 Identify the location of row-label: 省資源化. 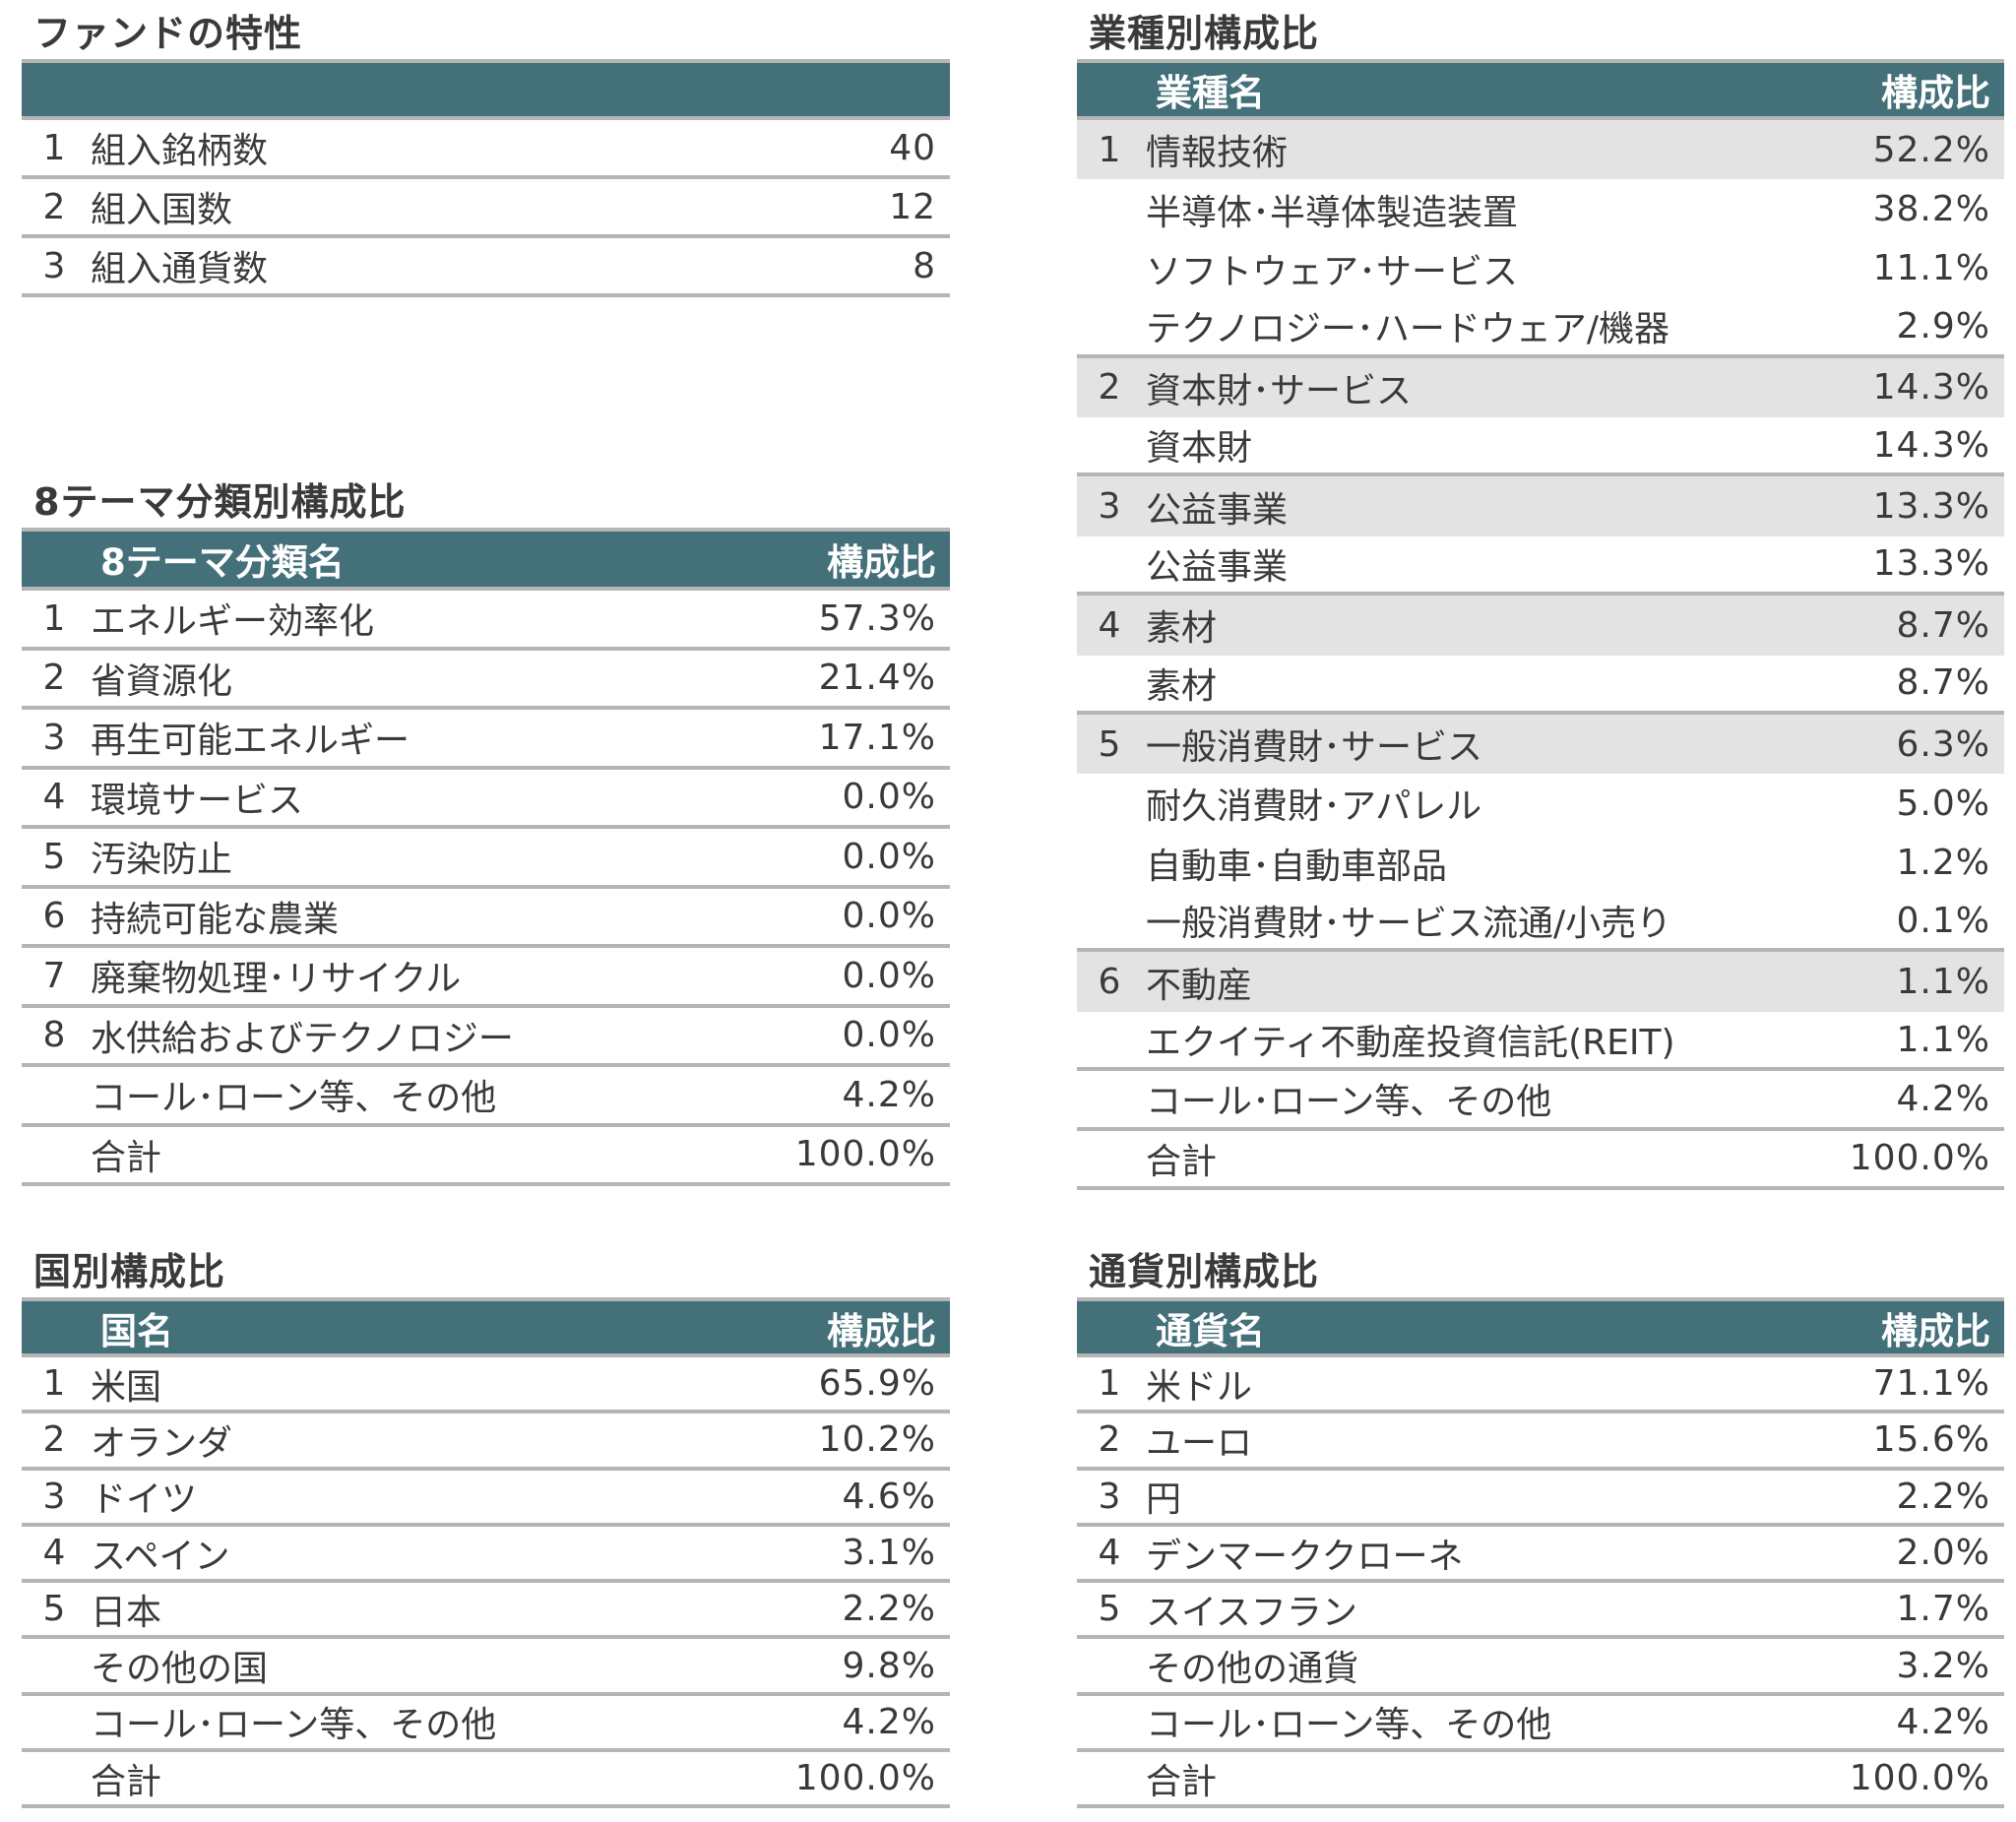
(162, 681).